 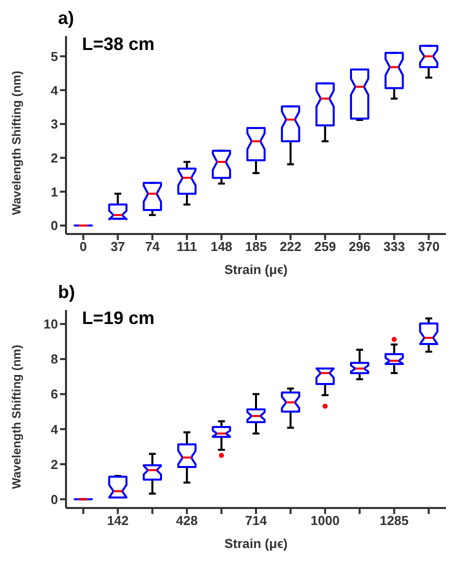 I want to click on chart-title: a), so click(x=67, y=18).